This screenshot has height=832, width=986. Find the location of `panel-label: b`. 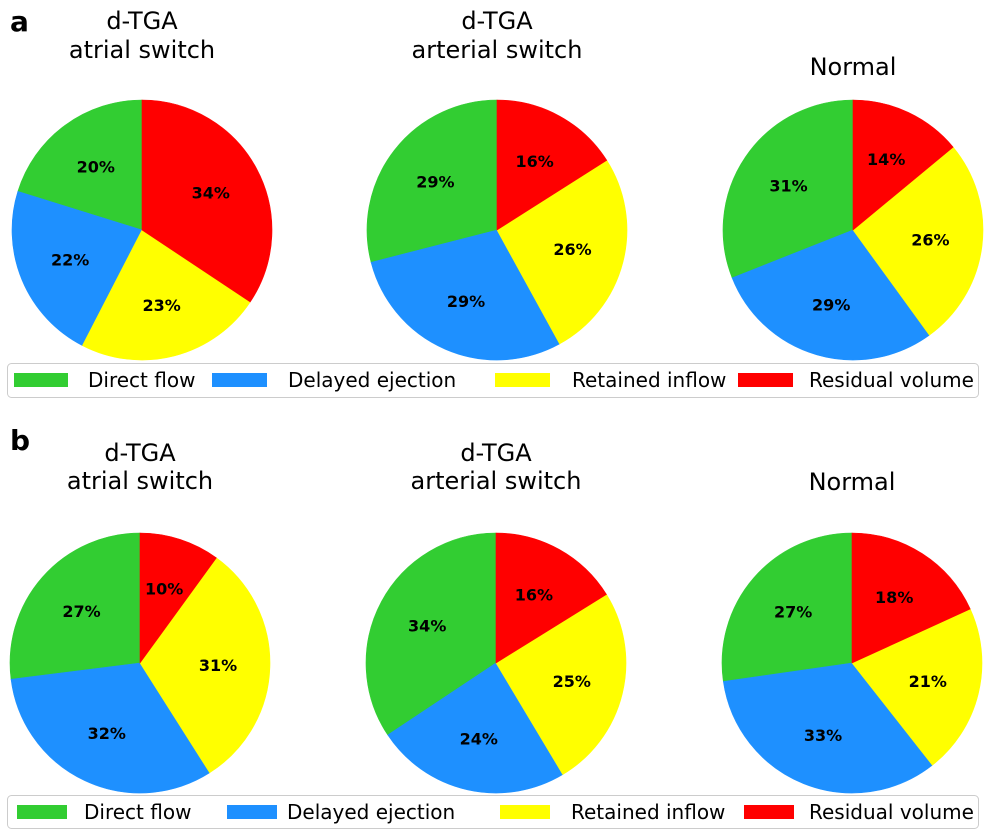

panel-label: b is located at coordinates (20, 440).